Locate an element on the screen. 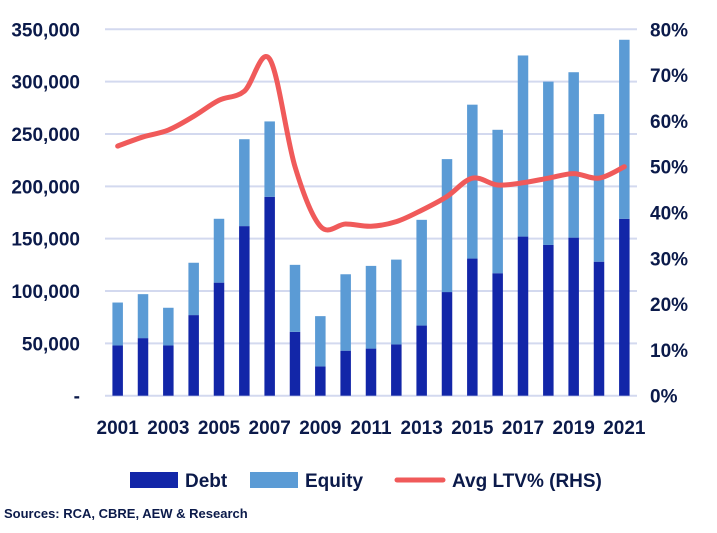 Image resolution: width=717 pixels, height=533 pixels. source-note: Sources: RCA, CBRE, AEW & Research is located at coordinates (126, 513).